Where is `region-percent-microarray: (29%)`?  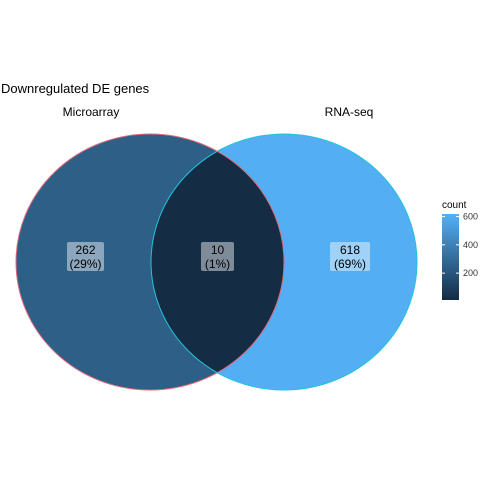
region-percent-microarray: (29%) is located at coordinates (85, 264).